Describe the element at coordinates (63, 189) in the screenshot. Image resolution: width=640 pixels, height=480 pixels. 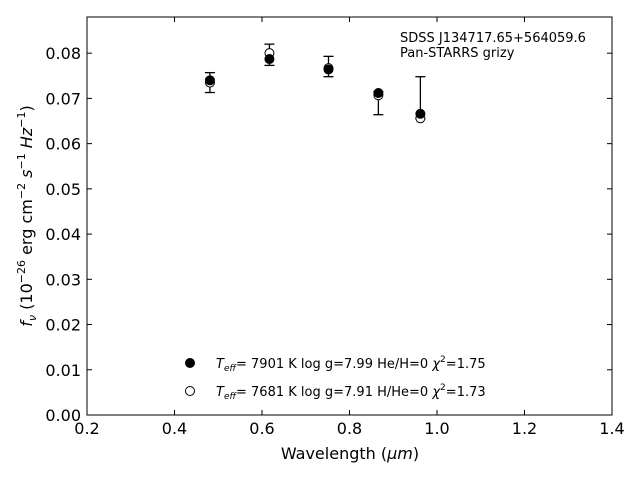
I see `y-tick-label: 0.05` at that location.